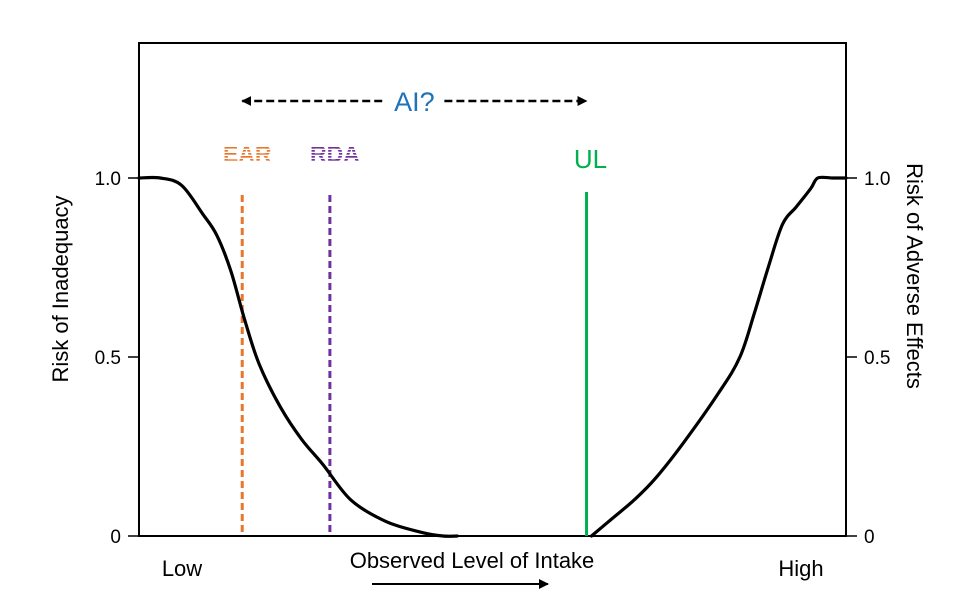 This screenshot has height=605, width=975. What do you see at coordinates (247, 154) in the screenshot?
I see `ear-label: EAR` at bounding box center [247, 154].